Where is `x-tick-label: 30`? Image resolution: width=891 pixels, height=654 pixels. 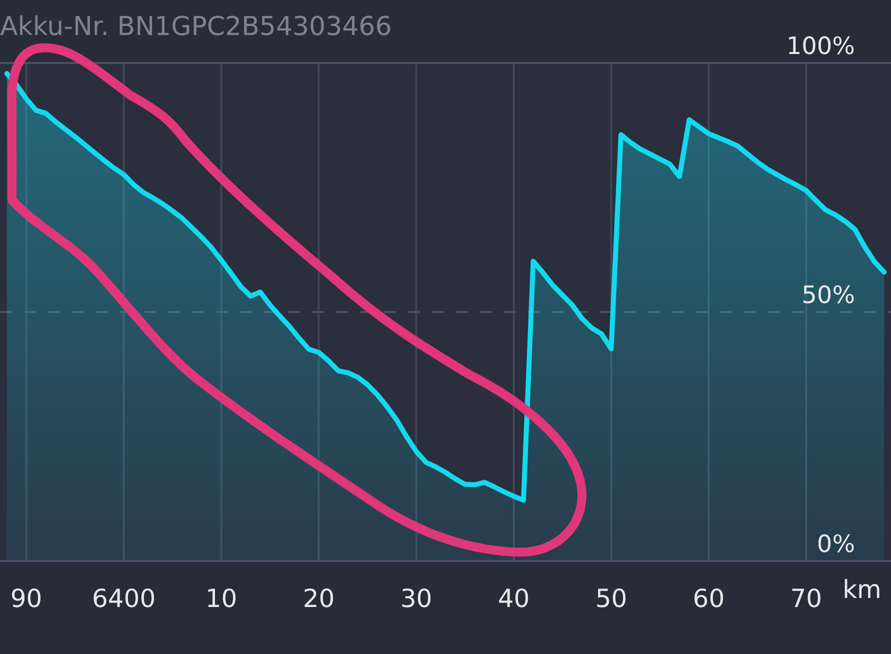 x-tick-label: 30 is located at coordinates (416, 598).